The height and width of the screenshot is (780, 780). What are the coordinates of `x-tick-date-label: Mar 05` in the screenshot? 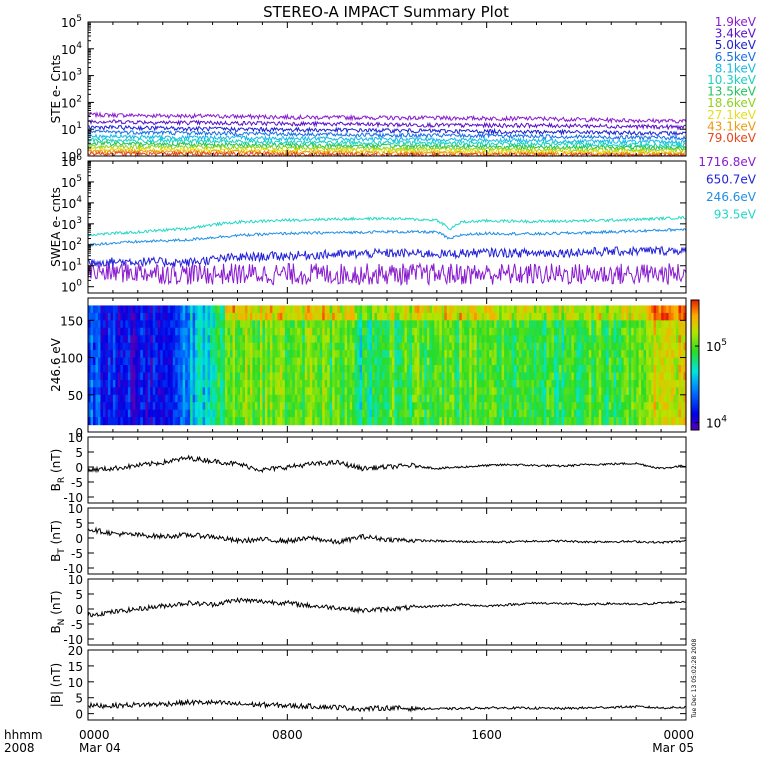 It's located at (673, 748).